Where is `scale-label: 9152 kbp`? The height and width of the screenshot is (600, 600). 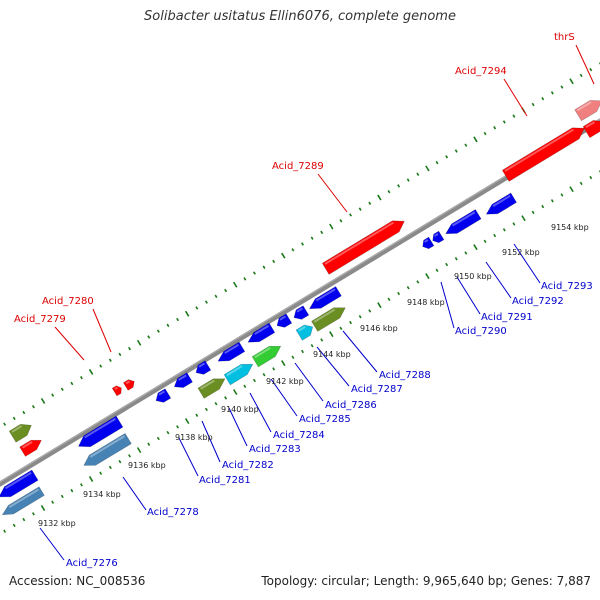
scale-label: 9152 kbp is located at coordinates (521, 252).